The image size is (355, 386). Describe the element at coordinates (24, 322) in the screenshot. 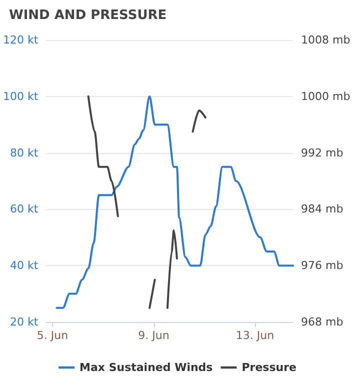

I see `y-tick-label: 20 kt` at that location.